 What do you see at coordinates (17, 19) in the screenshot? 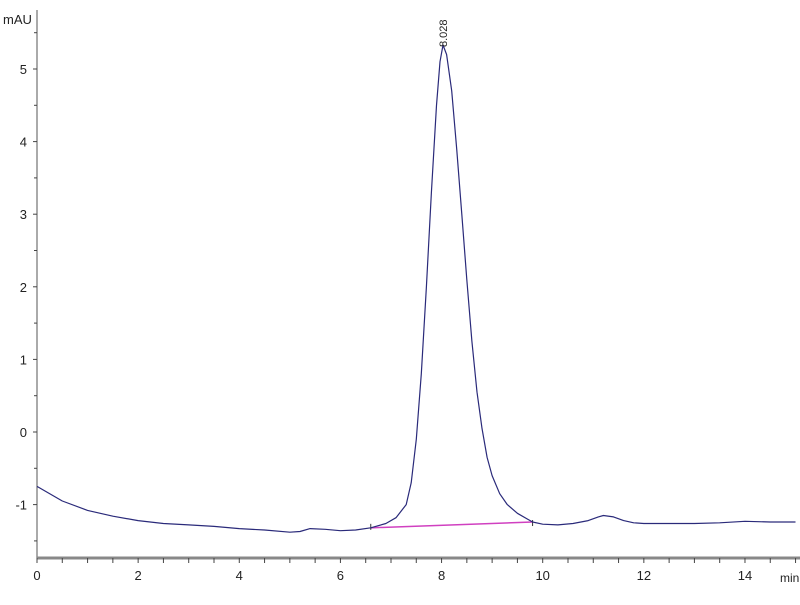
I see `y-axis-label: mAU` at bounding box center [17, 19].